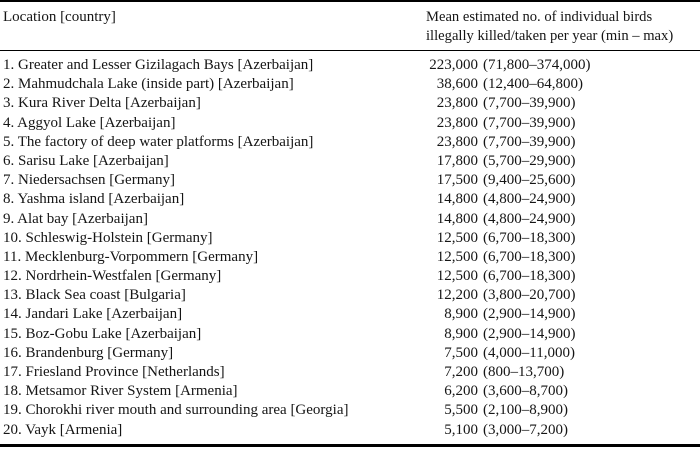 The image size is (700, 450). I want to click on row-value: 223,000 (71,800–374,000), so click(563, 65).